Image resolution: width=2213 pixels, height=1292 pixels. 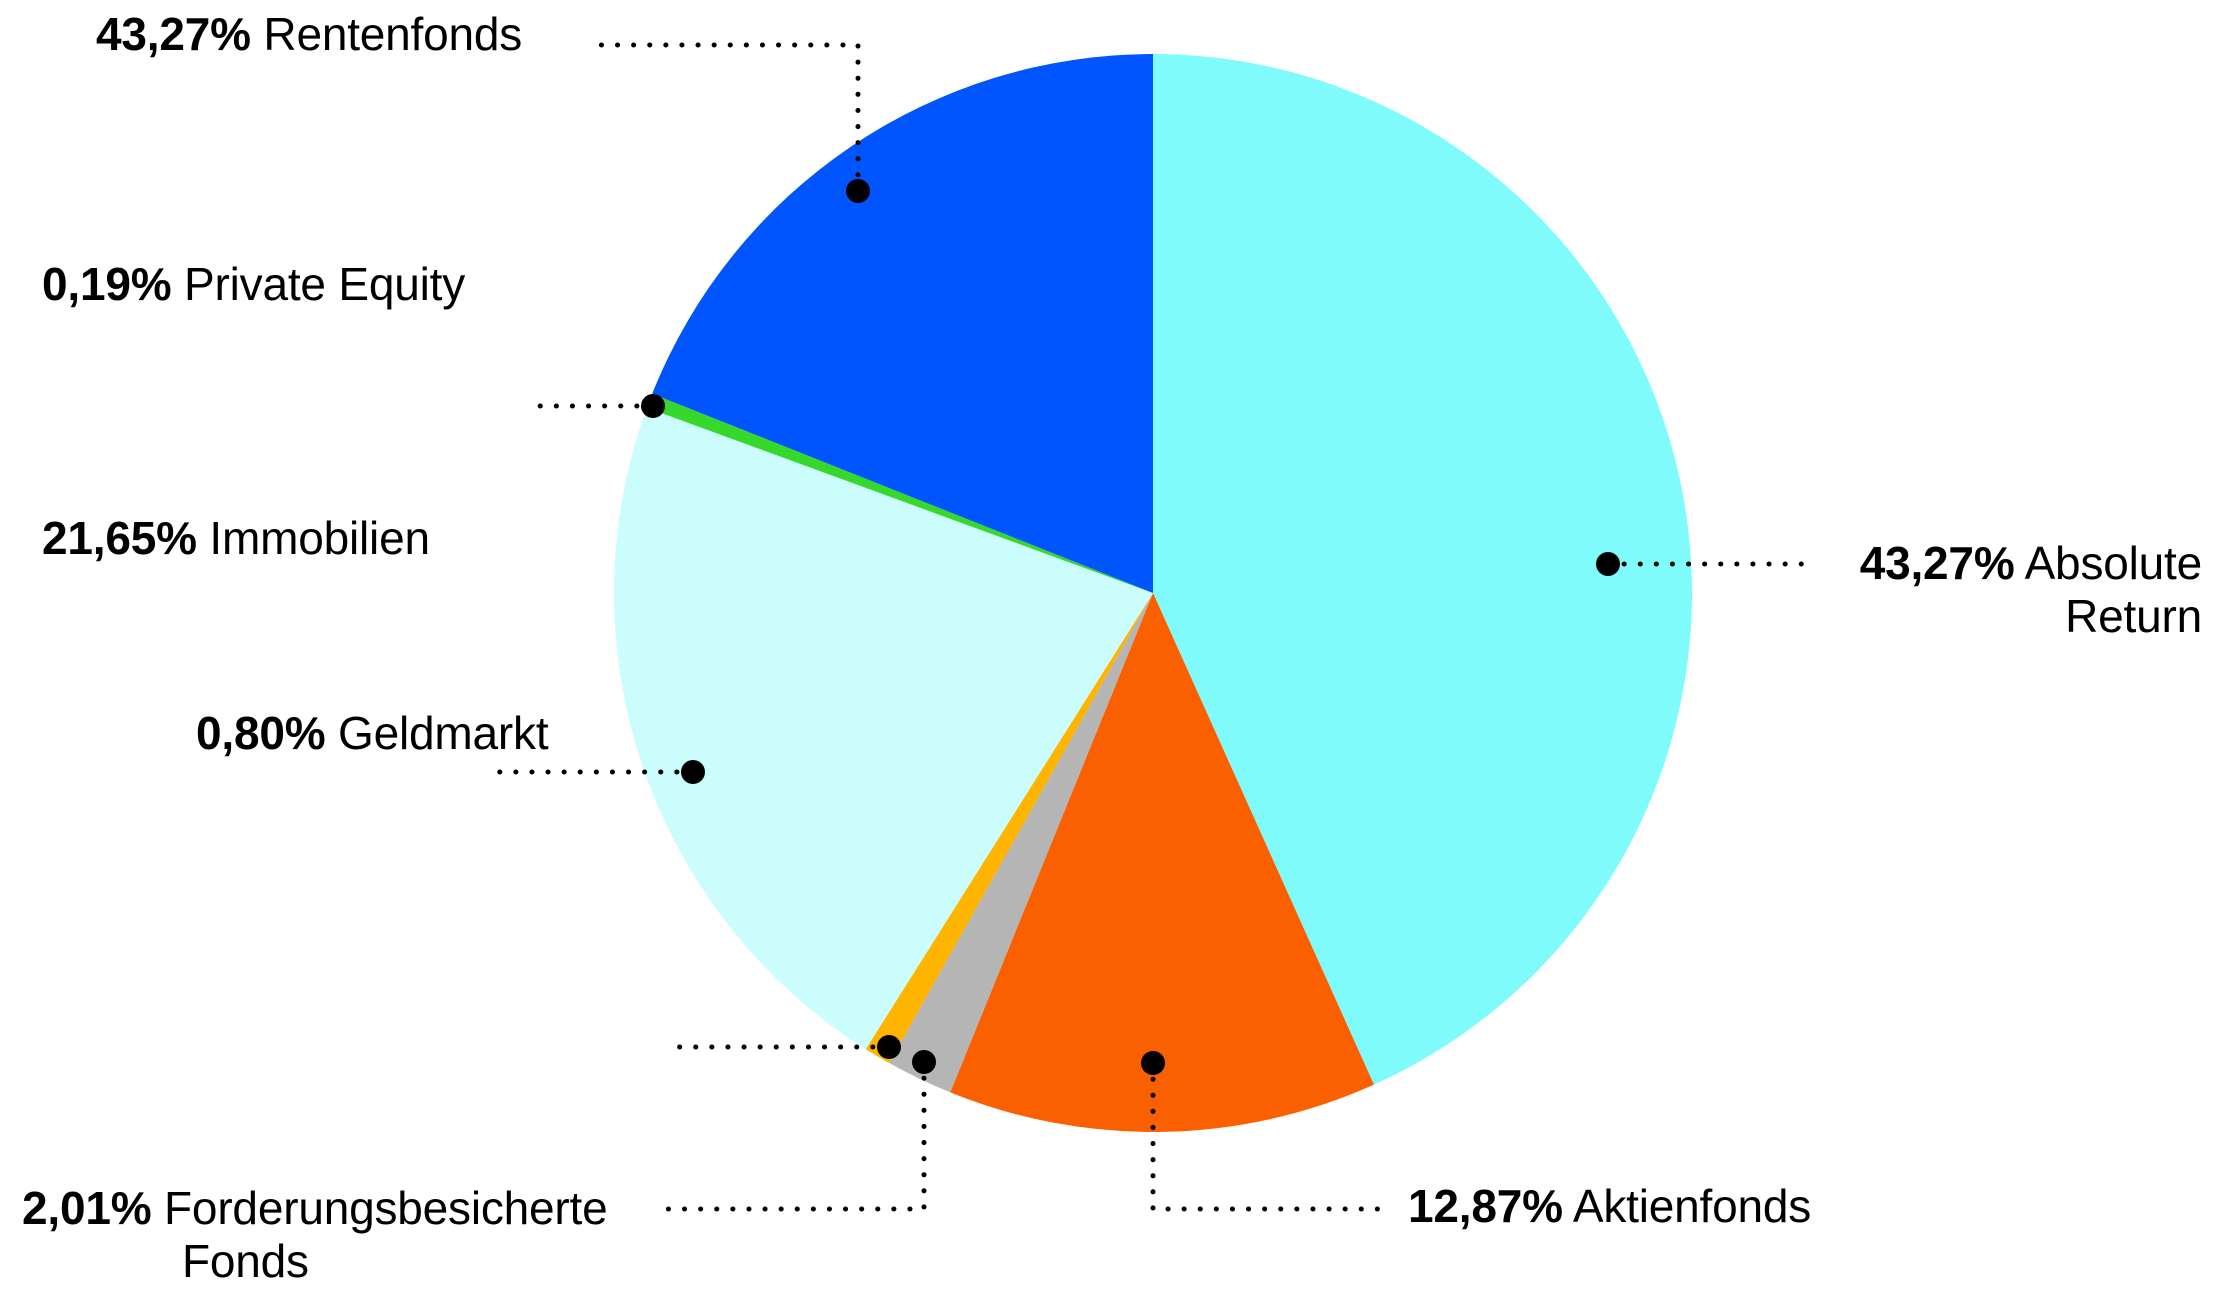 I want to click on slice-label-private-equity: 0,19% Private Equity, so click(x=253, y=284).